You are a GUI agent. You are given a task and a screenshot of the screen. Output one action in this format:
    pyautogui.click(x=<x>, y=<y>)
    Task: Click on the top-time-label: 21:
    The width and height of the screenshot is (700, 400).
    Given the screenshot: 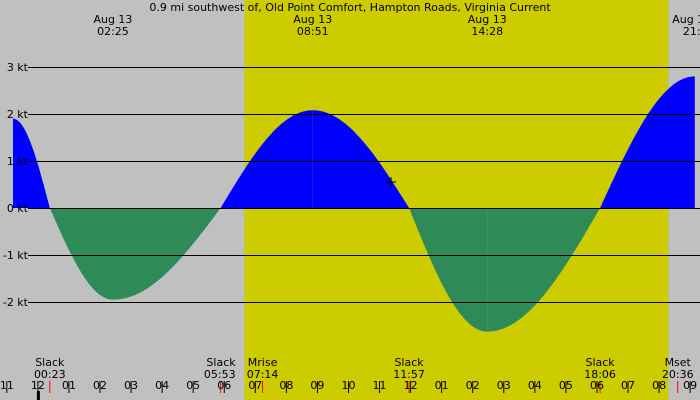 What is the action you would take?
    pyautogui.click(x=691, y=31)
    